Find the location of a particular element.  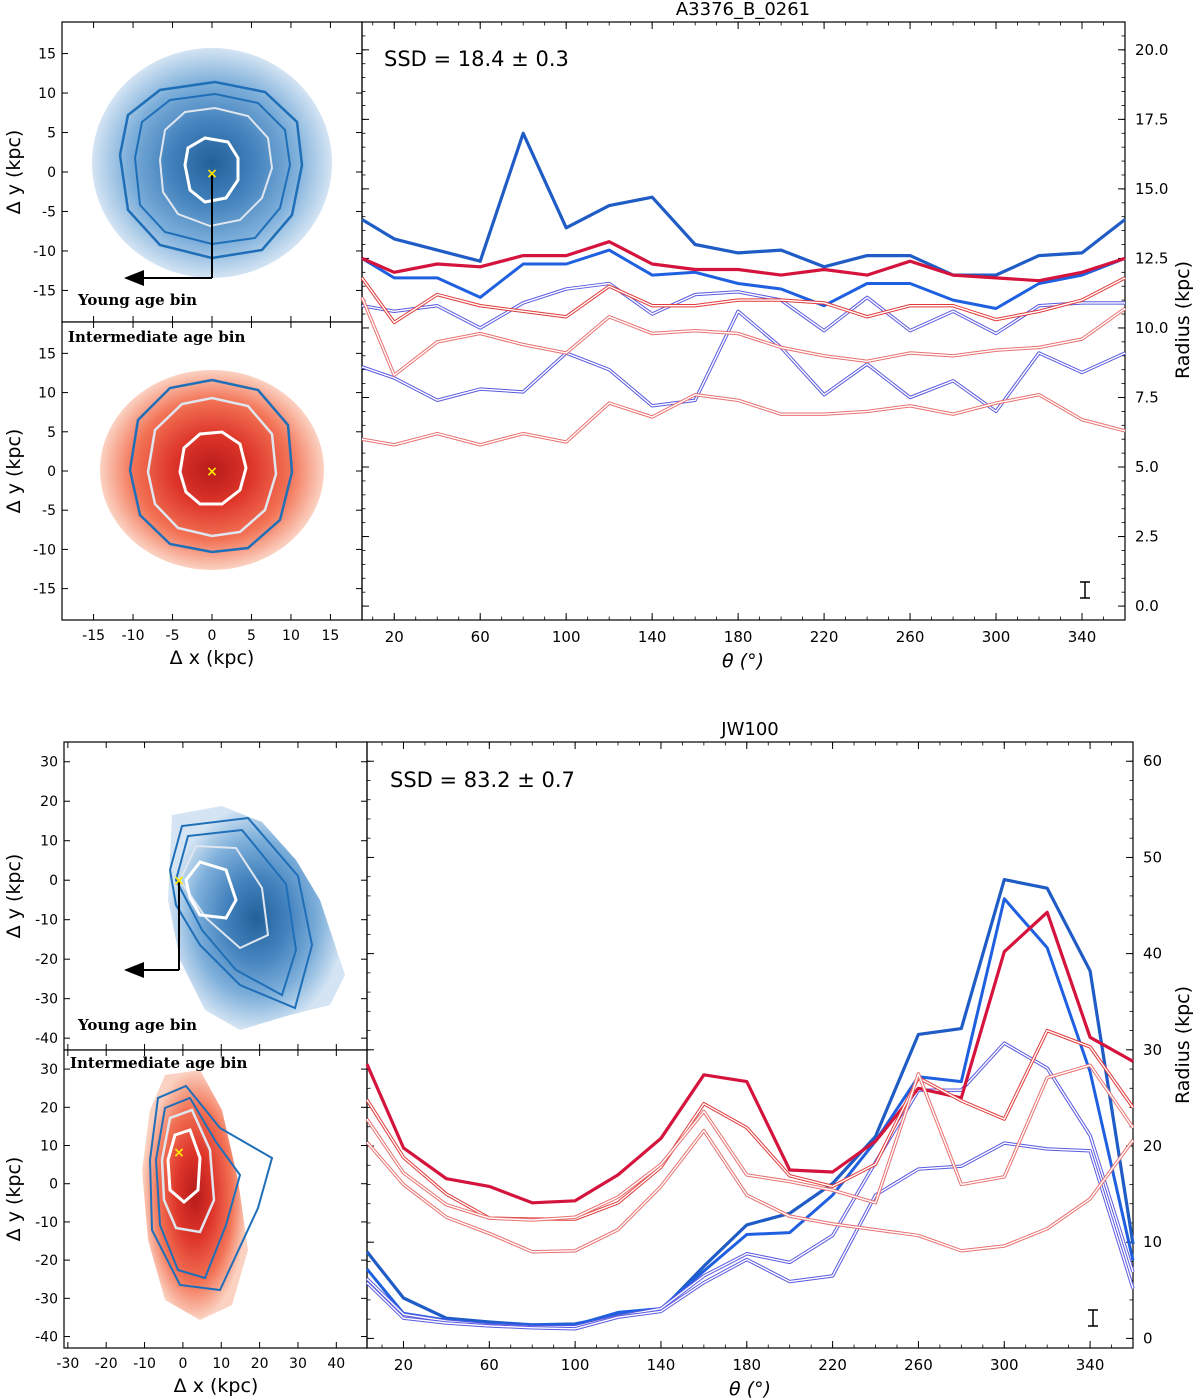

intermediate-contour-inner is located at coordinates (213, 468).